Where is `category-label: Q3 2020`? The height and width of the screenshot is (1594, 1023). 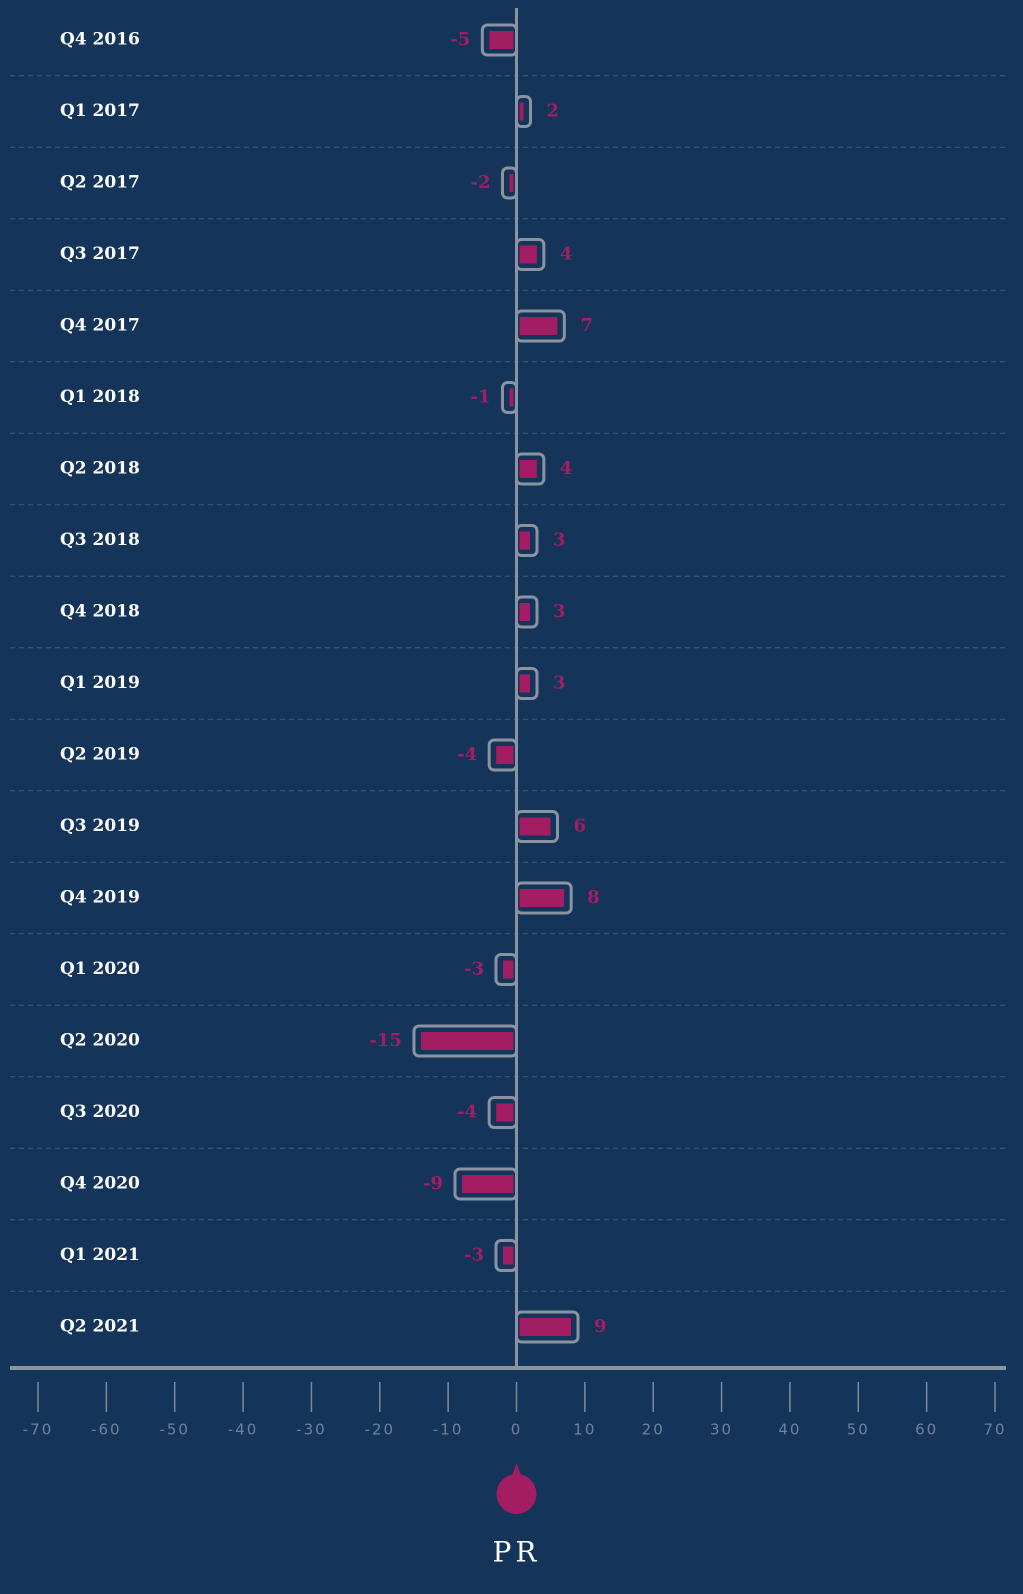 category-label: Q3 2020 is located at coordinates (100, 1112).